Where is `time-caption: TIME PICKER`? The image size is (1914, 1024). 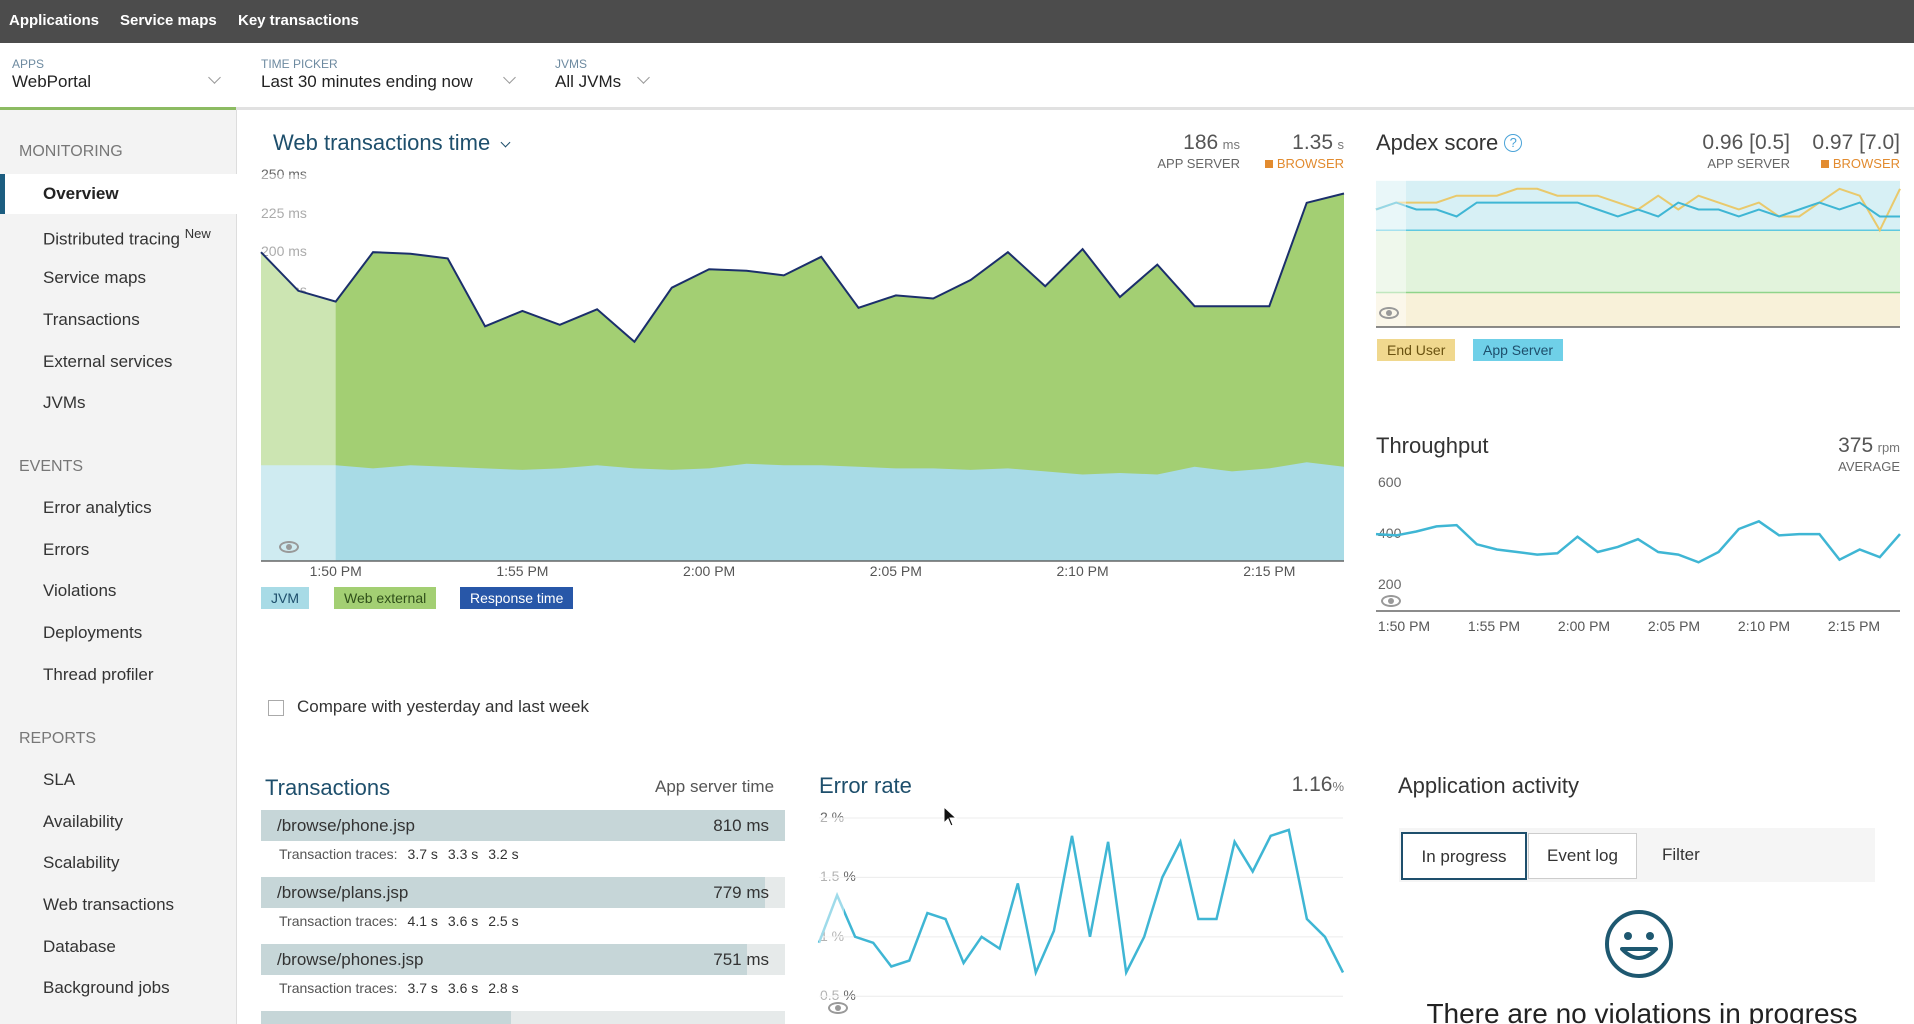 time-caption: TIME PICKER is located at coordinates (299, 64).